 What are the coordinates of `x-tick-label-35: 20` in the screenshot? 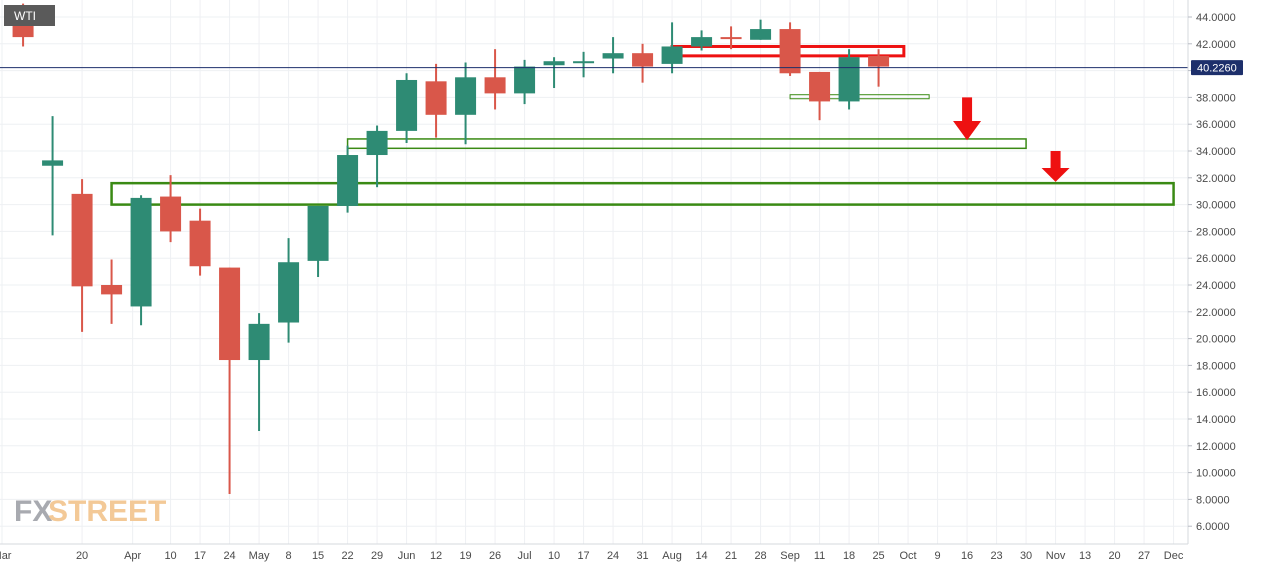 It's located at (1114, 556).